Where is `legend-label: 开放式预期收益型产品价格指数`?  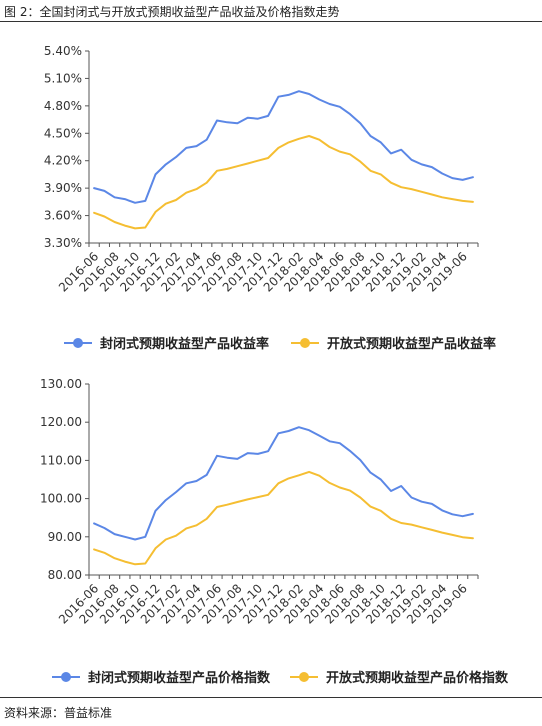 legend-label: 开放式预期收益型产品价格指数 is located at coordinates (417, 678).